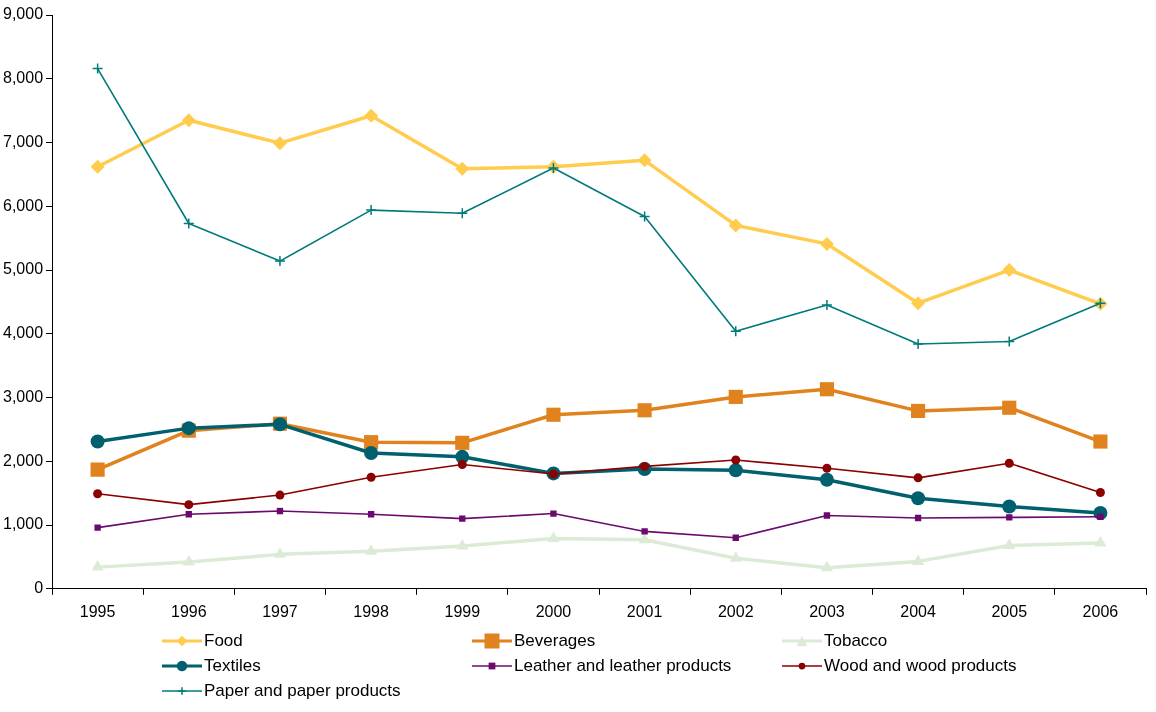 This screenshot has height=712, width=1156. Describe the element at coordinates (1009, 611) in the screenshot. I see `x-tick-label: 2005` at that location.